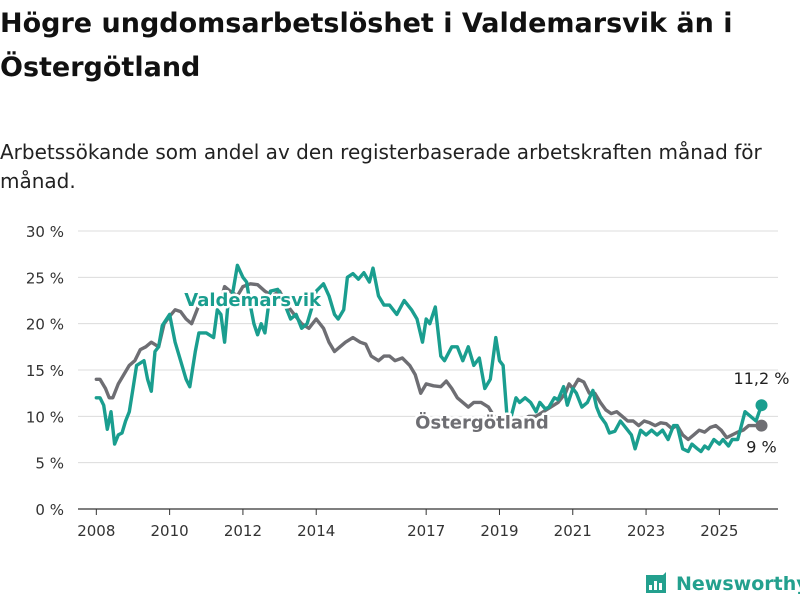  Describe the element at coordinates (45, 278) in the screenshot. I see `y-tick-label: 25 %` at that location.